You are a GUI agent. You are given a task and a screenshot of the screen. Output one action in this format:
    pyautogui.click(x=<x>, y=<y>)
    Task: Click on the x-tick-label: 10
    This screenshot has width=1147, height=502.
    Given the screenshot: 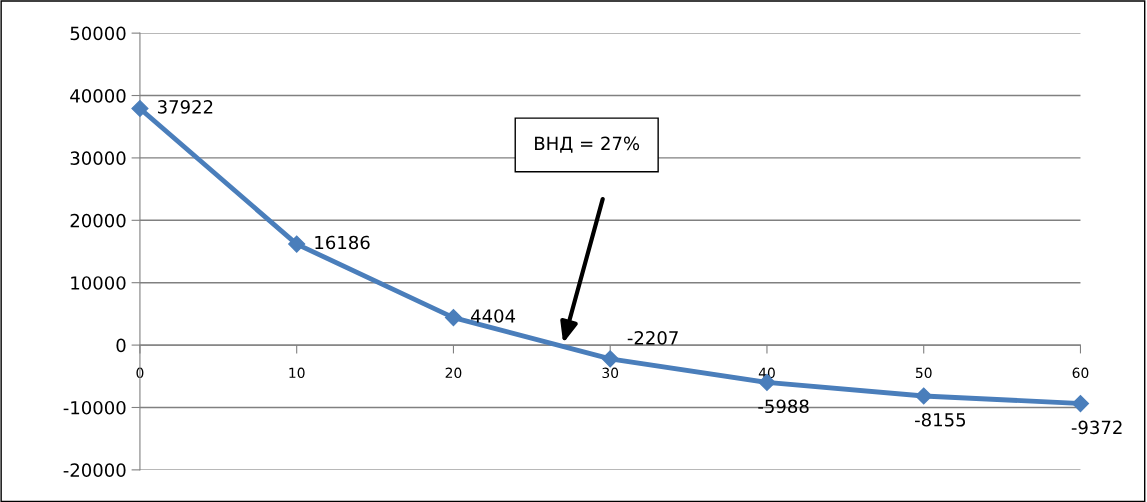 What is the action you would take?
    pyautogui.click(x=297, y=373)
    